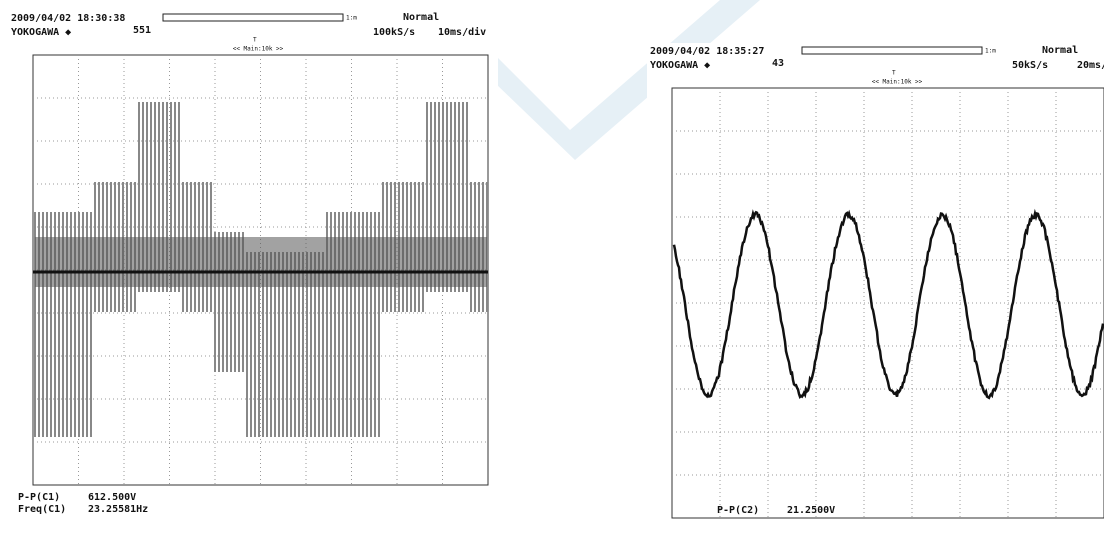 This screenshot has height=534, width=1104. Describe the element at coordinates (394, 32) in the screenshot. I see `sample-rate: 100kS/s` at that location.